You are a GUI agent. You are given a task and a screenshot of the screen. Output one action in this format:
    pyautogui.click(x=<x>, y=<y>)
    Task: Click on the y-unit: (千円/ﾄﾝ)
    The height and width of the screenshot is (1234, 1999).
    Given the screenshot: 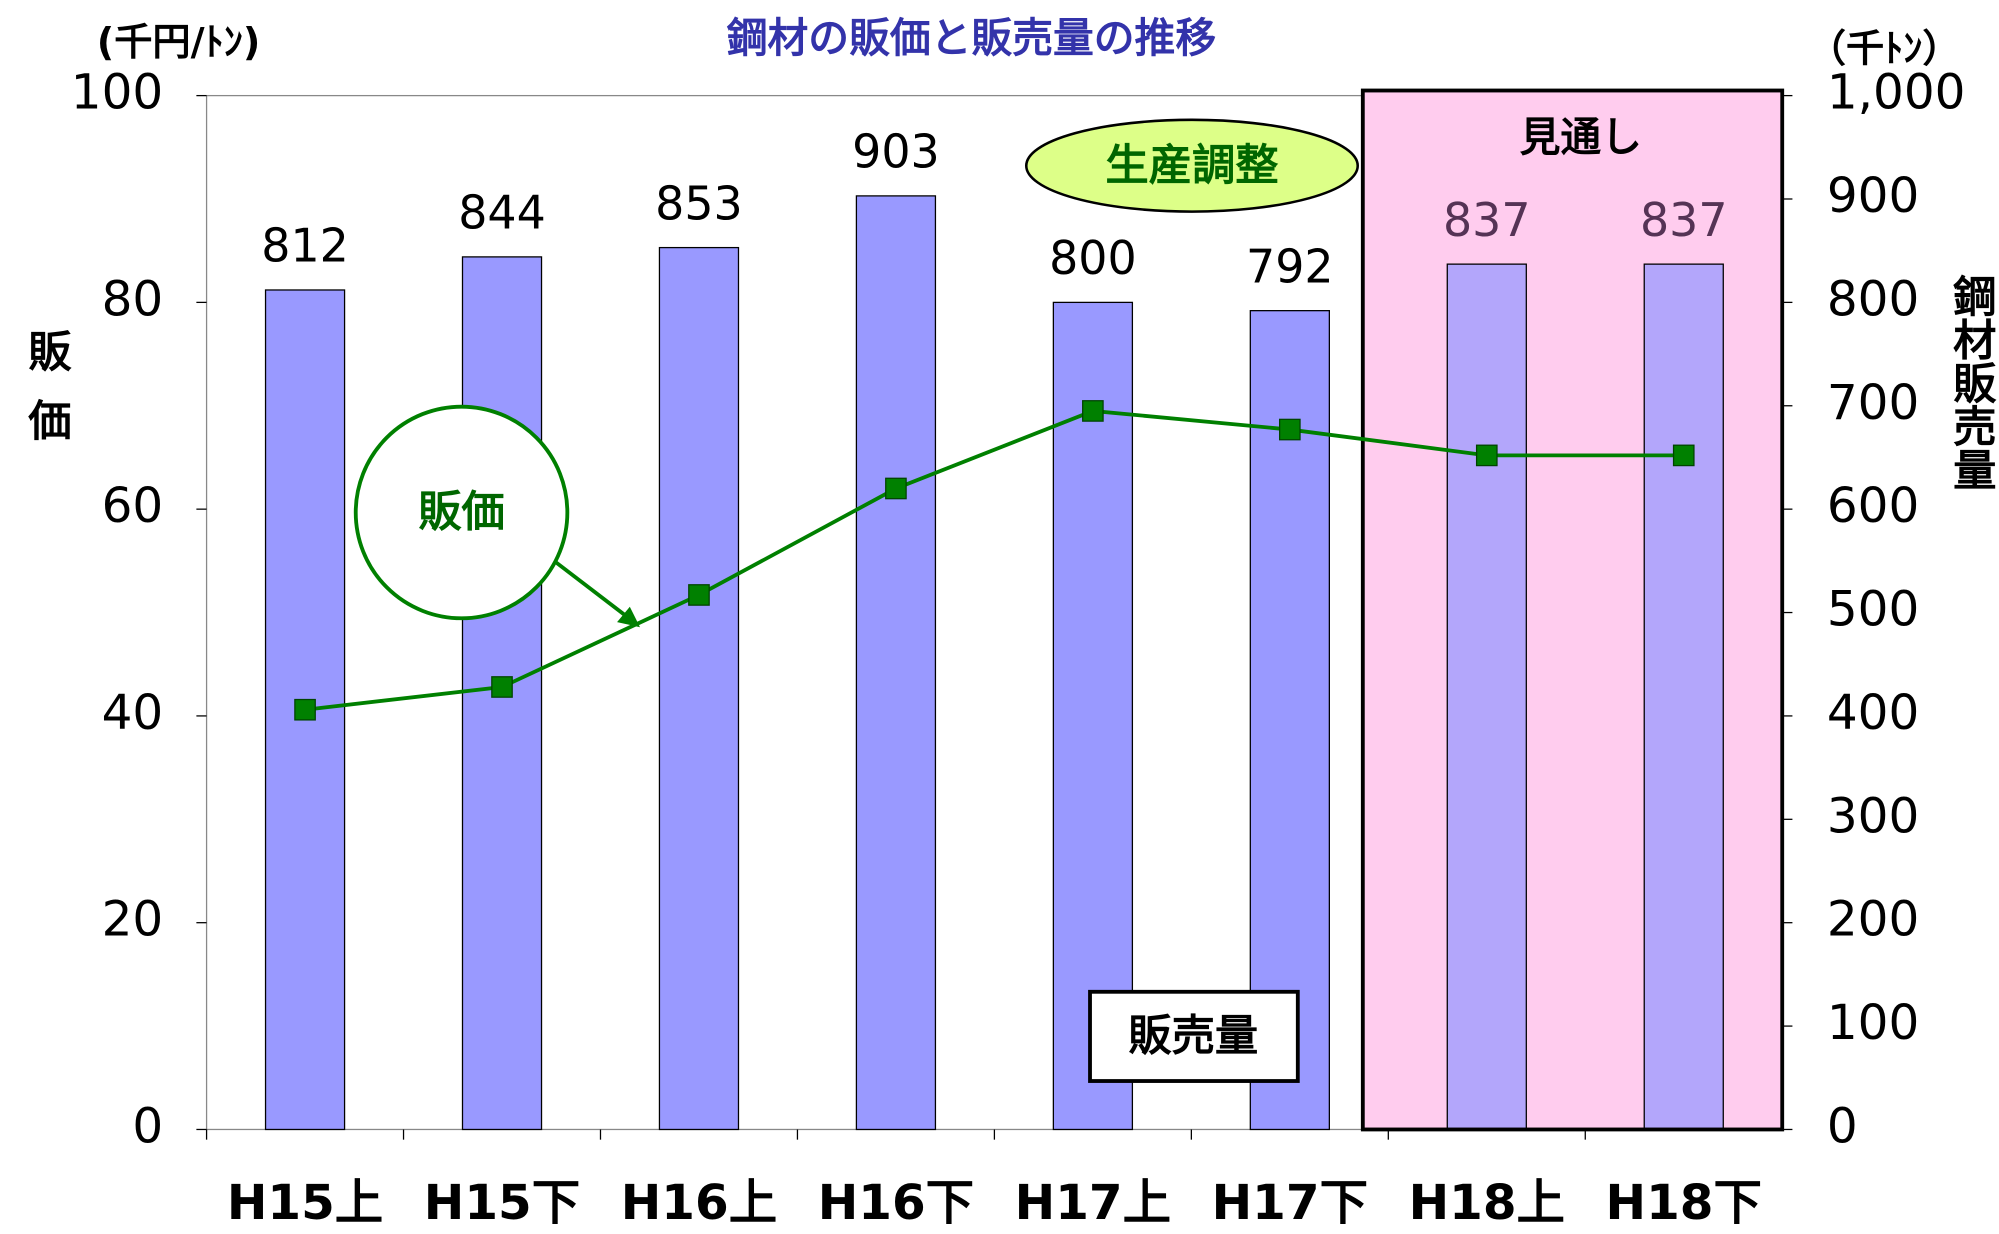 What is the action you would take?
    pyautogui.click(x=179, y=43)
    